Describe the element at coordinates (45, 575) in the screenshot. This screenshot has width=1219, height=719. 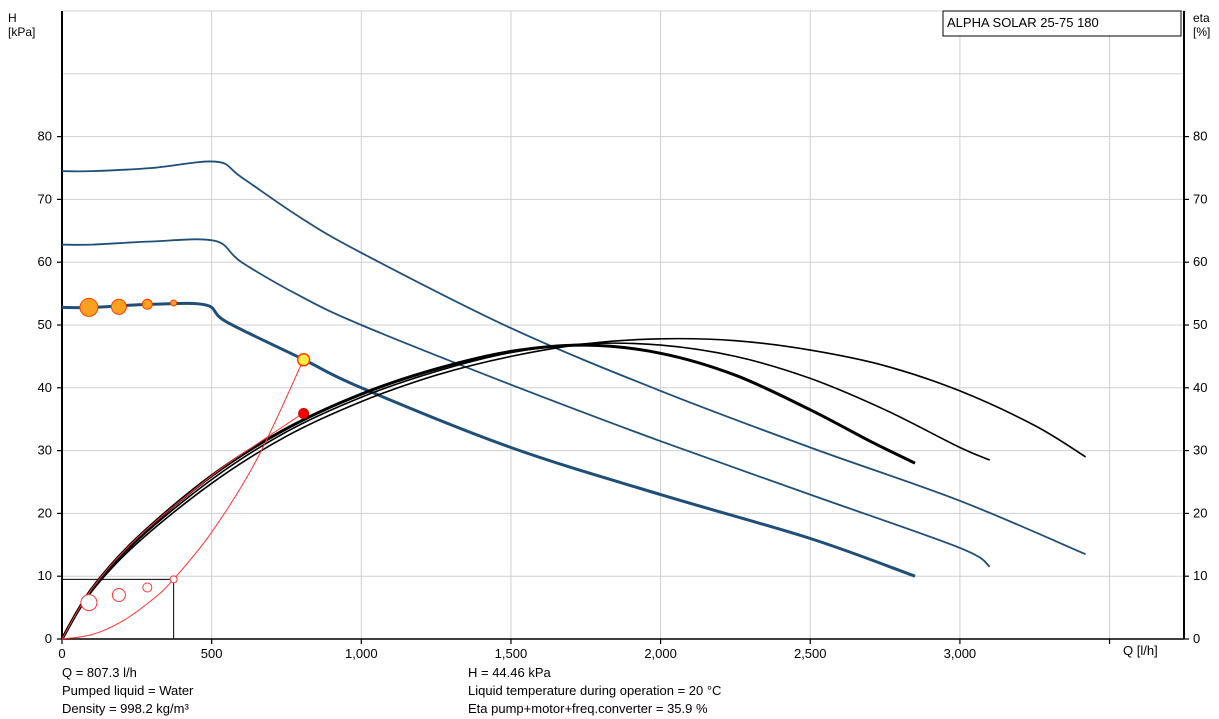
I see `y-tick-label-left: 10` at that location.